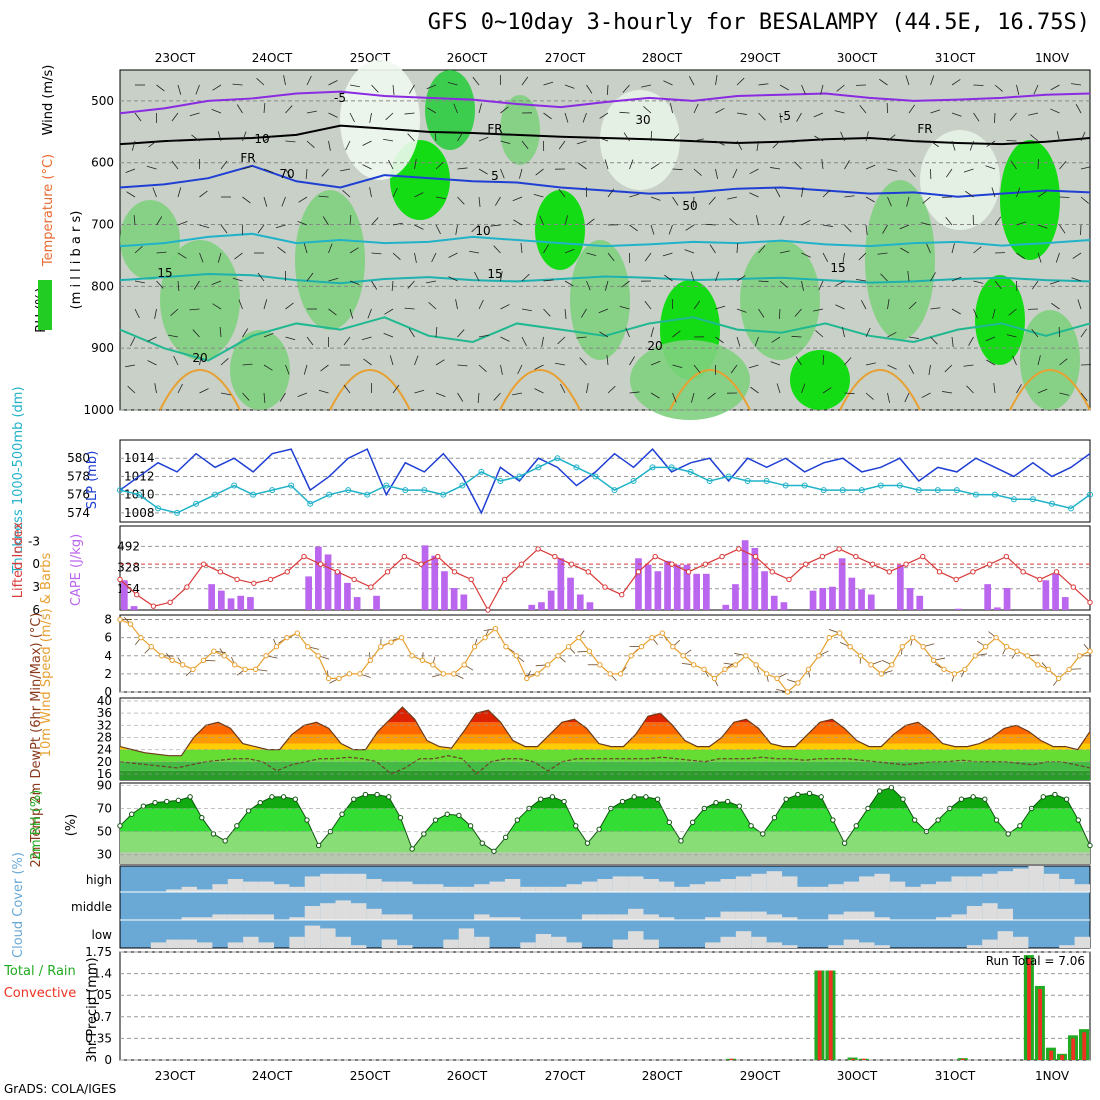 Image resolution: width=1100 pixels, height=1100 pixels. Describe the element at coordinates (605, 766) in the screenshot. I see `temp-band` at that location.